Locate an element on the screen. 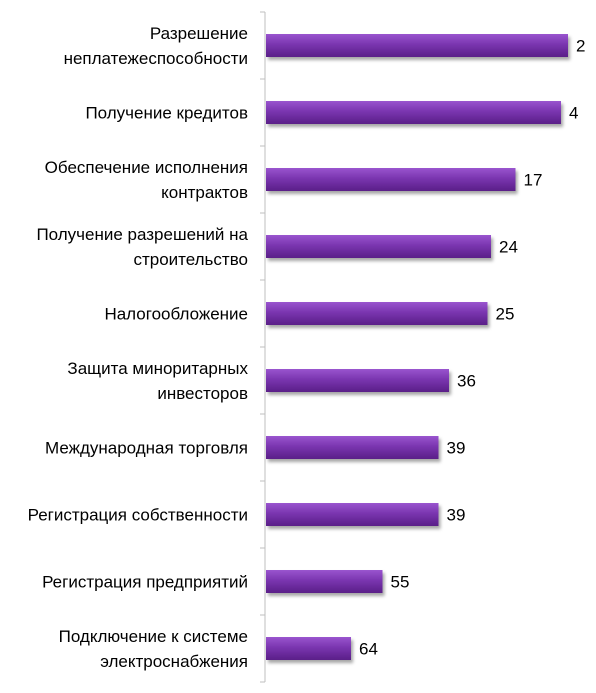 This screenshot has width=596, height=693. category-label-line: Получение кредитов is located at coordinates (166, 113).